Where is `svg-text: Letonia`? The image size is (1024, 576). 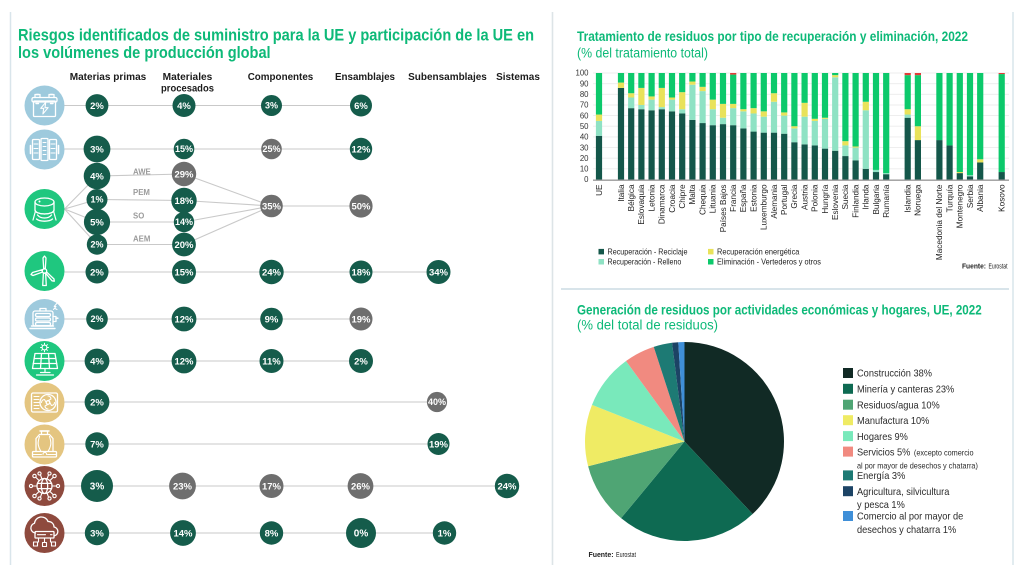
svg-text: Letonia is located at coordinates (651, 197).